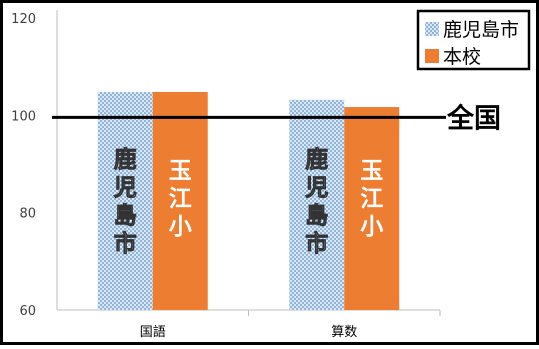  What do you see at coordinates (27, 311) in the screenshot?
I see `y-tick-label: 60` at bounding box center [27, 311].